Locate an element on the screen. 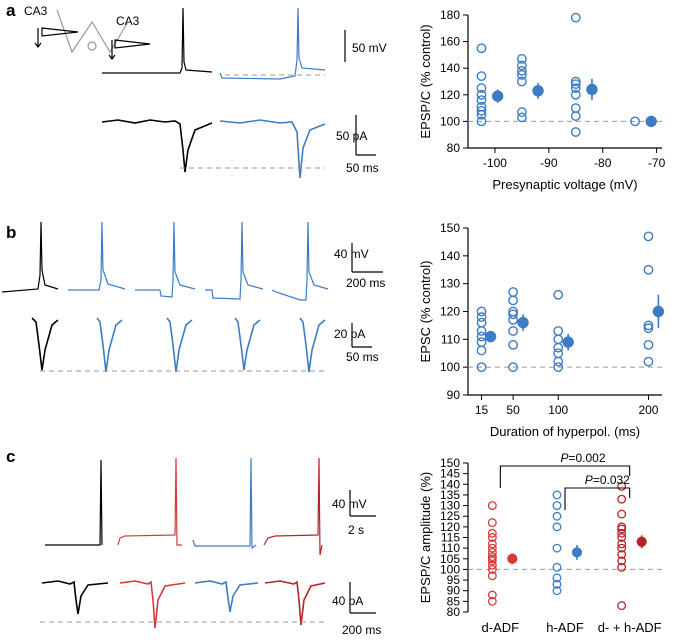 The height and width of the screenshot is (640, 685). panel-c-label: c is located at coordinates (10, 456).